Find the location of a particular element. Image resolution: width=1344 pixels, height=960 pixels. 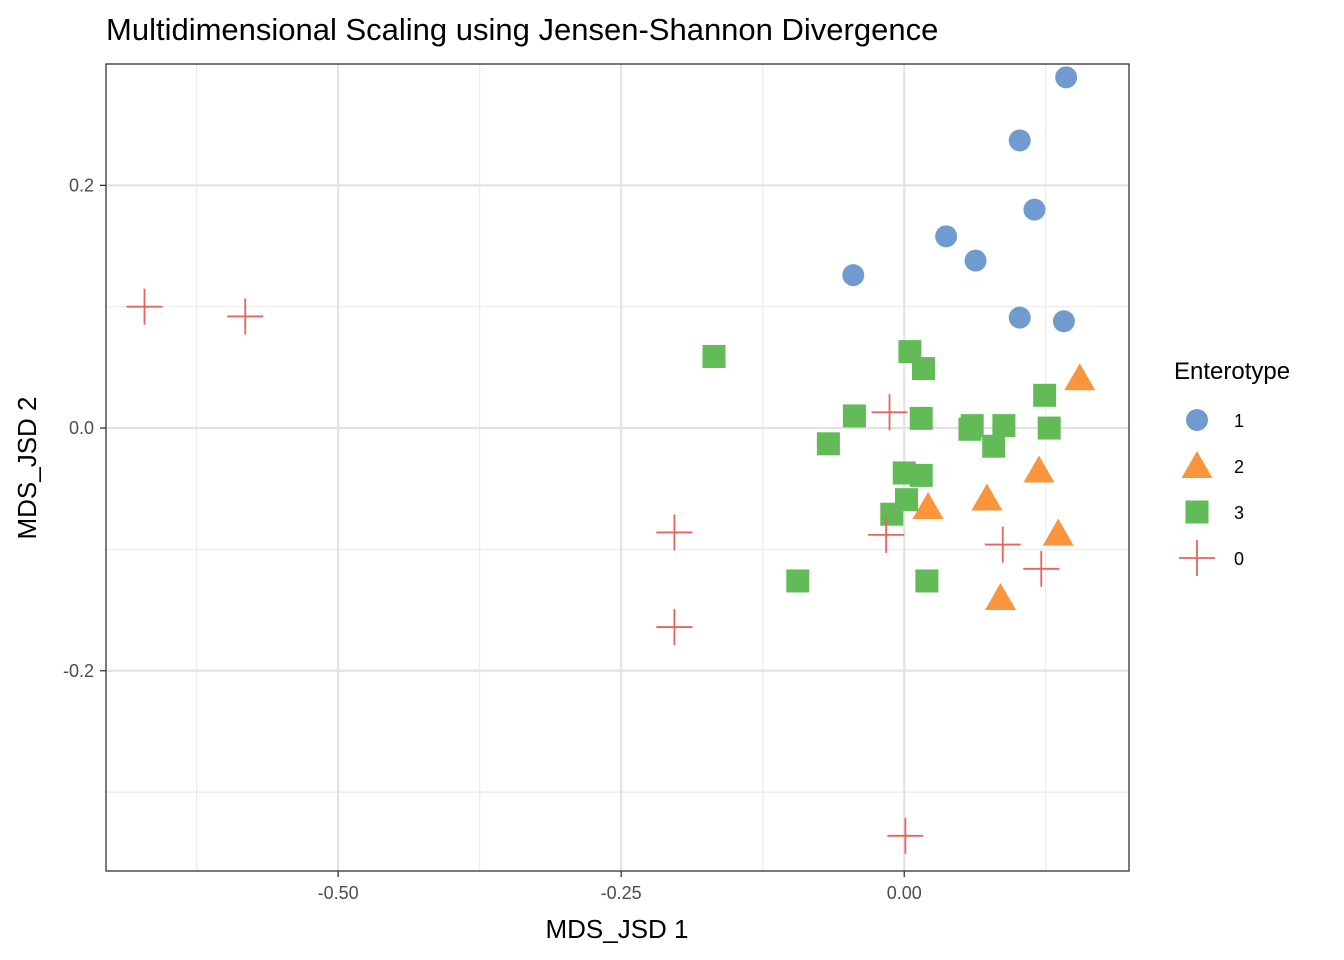

x-tick-label: -0.25 is located at coordinates (621, 893).